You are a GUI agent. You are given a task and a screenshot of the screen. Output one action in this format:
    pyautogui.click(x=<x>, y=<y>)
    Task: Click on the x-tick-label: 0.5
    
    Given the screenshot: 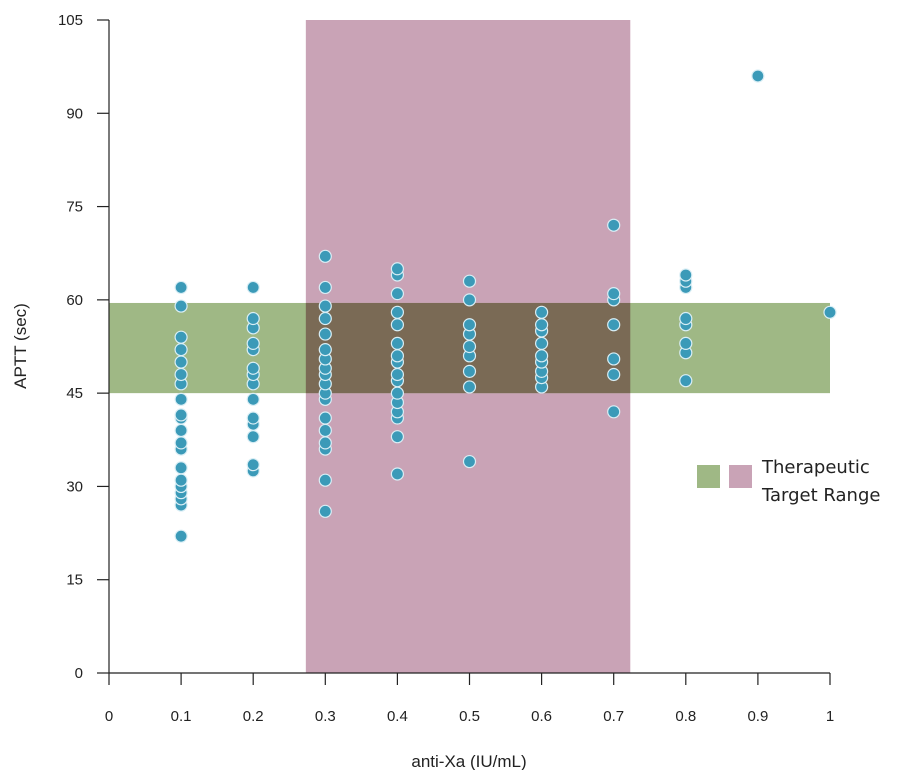 What is the action you would take?
    pyautogui.click(x=469, y=716)
    